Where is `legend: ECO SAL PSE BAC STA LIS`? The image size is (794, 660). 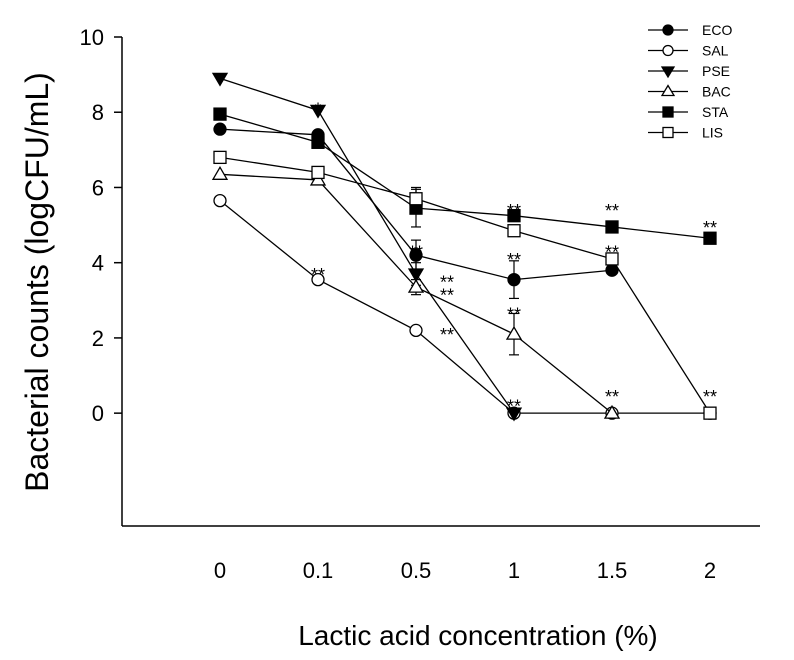
legend: ECO SAL PSE BAC STA LIS is located at coordinates (690, 81).